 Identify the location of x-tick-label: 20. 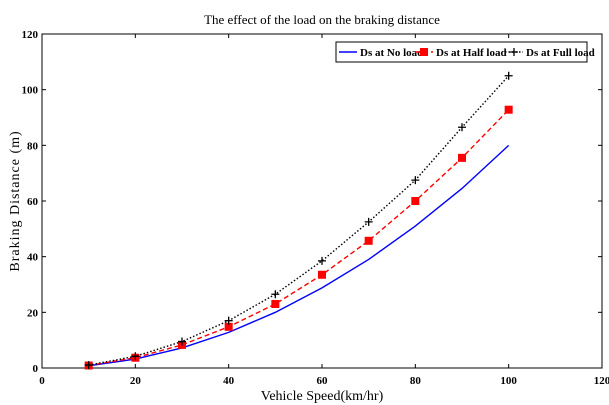
(136, 381).